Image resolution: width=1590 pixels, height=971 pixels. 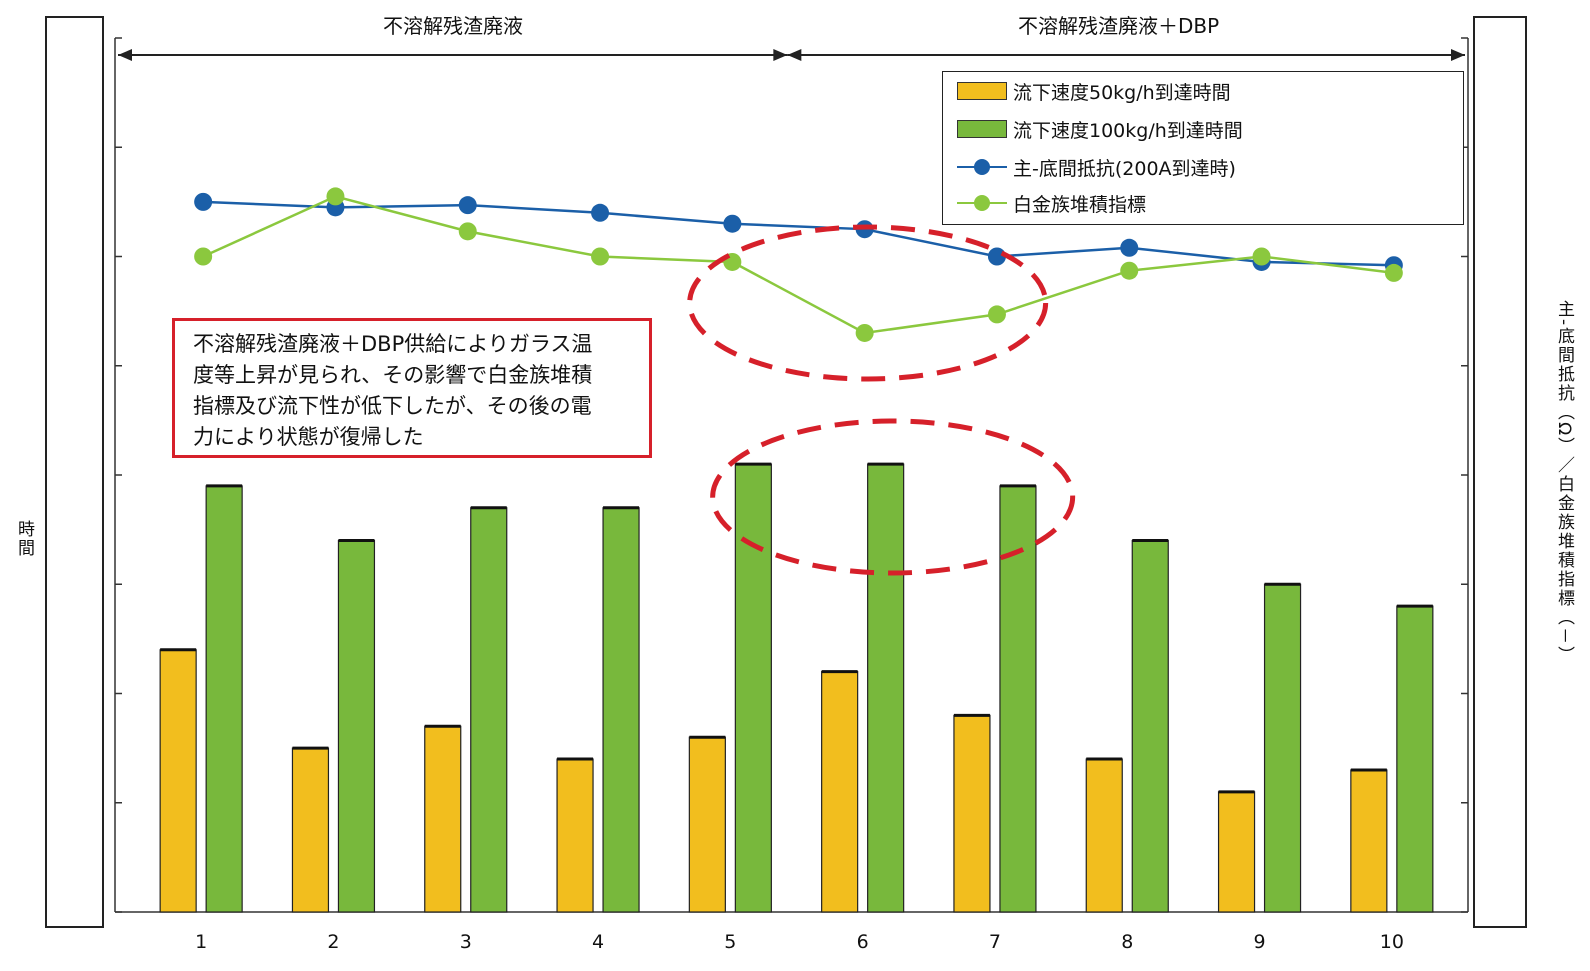 What do you see at coordinates (466, 942) in the screenshot?
I see `x-tick-label-3: 3` at bounding box center [466, 942].